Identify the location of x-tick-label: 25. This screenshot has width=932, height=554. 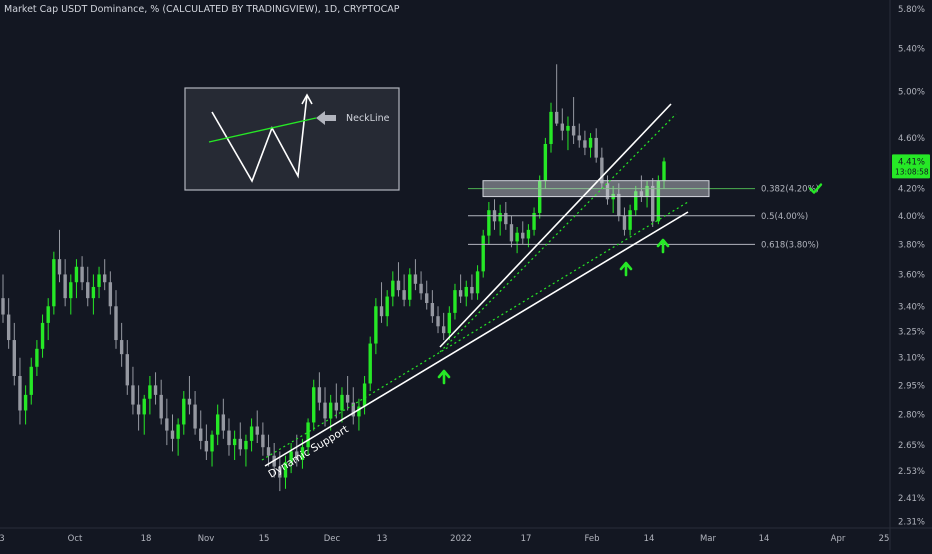
(884, 539).